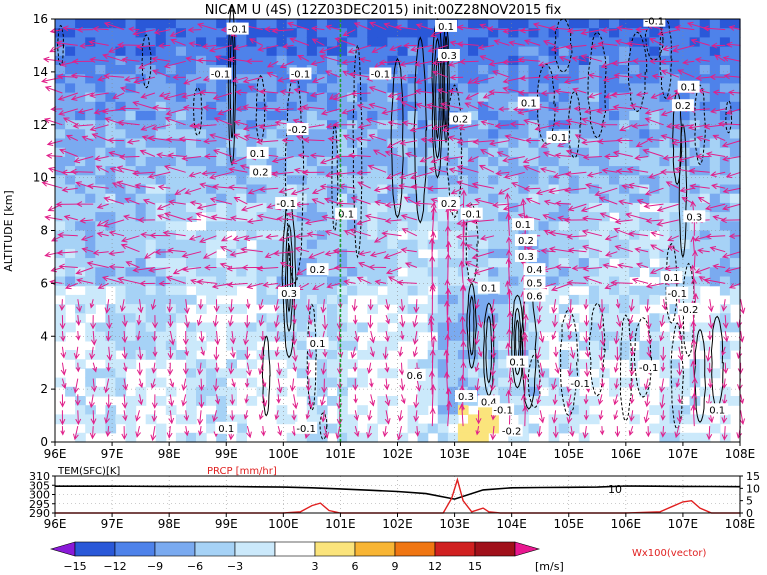 The width and height of the screenshot is (767, 575). Describe the element at coordinates (298, 130) in the screenshot. I see `contour-label: -0.2` at that location.